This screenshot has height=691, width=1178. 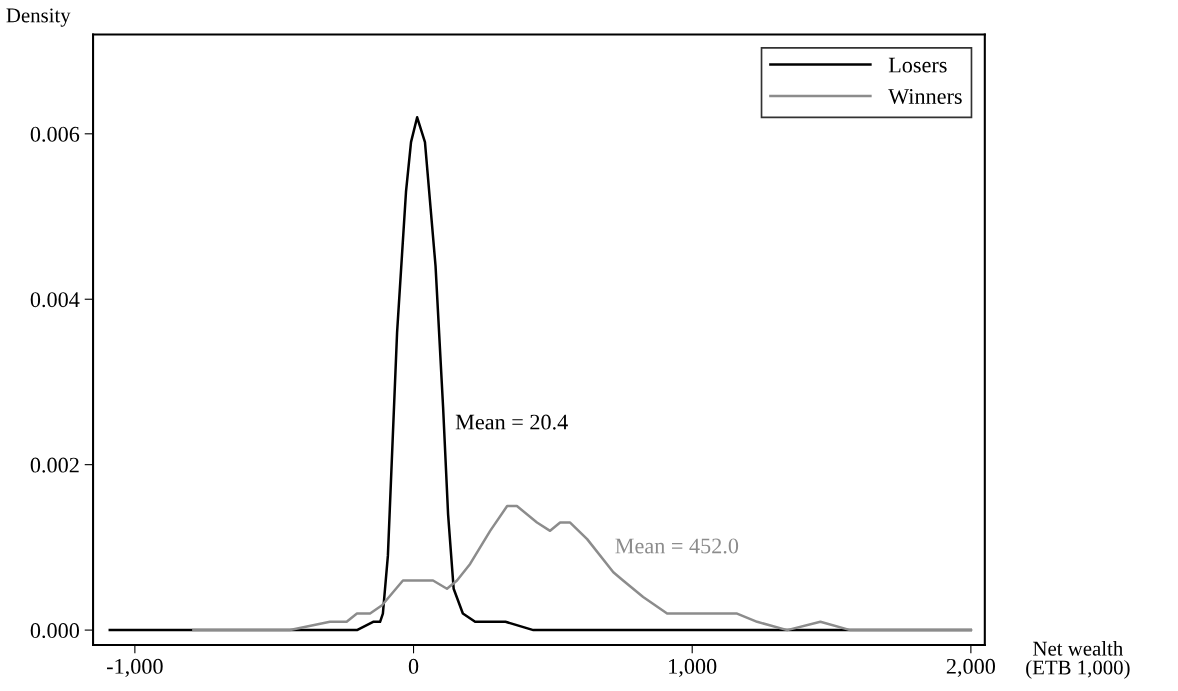 I want to click on y-tick-label: 0.000, so click(x=55, y=631).